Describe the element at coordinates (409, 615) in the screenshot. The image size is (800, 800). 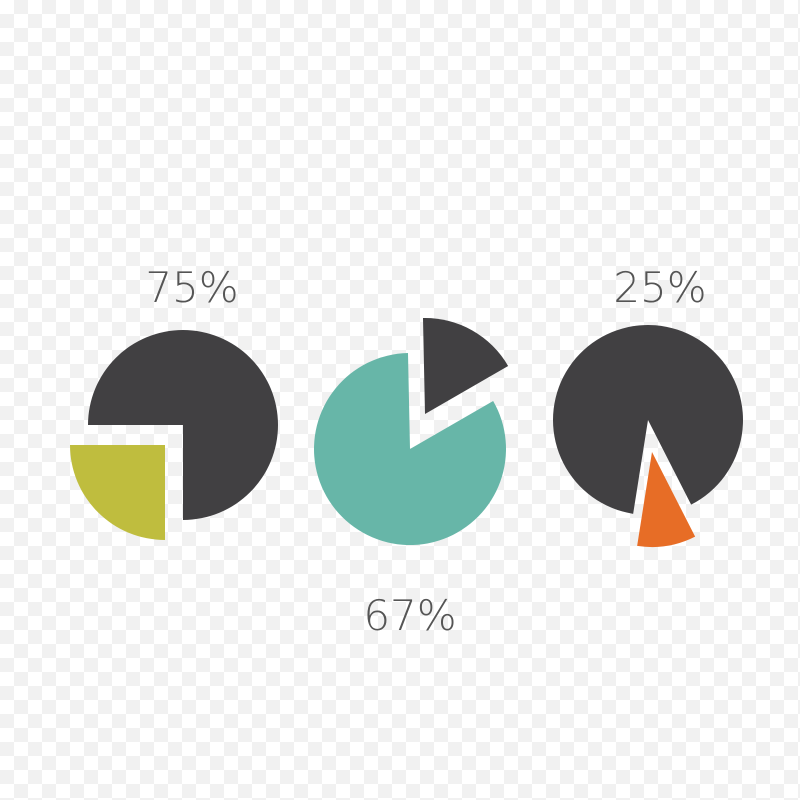
I see `pie-2-label: 67%` at that location.